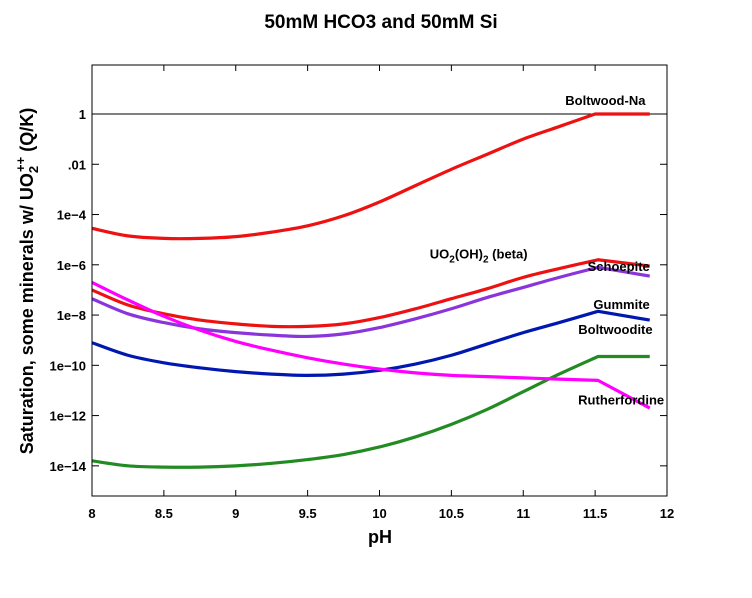 This screenshot has width=752, height=598. Describe the element at coordinates (615, 329) in the screenshot. I see `series-label-boltwoodite: Boltwoodite` at that location.